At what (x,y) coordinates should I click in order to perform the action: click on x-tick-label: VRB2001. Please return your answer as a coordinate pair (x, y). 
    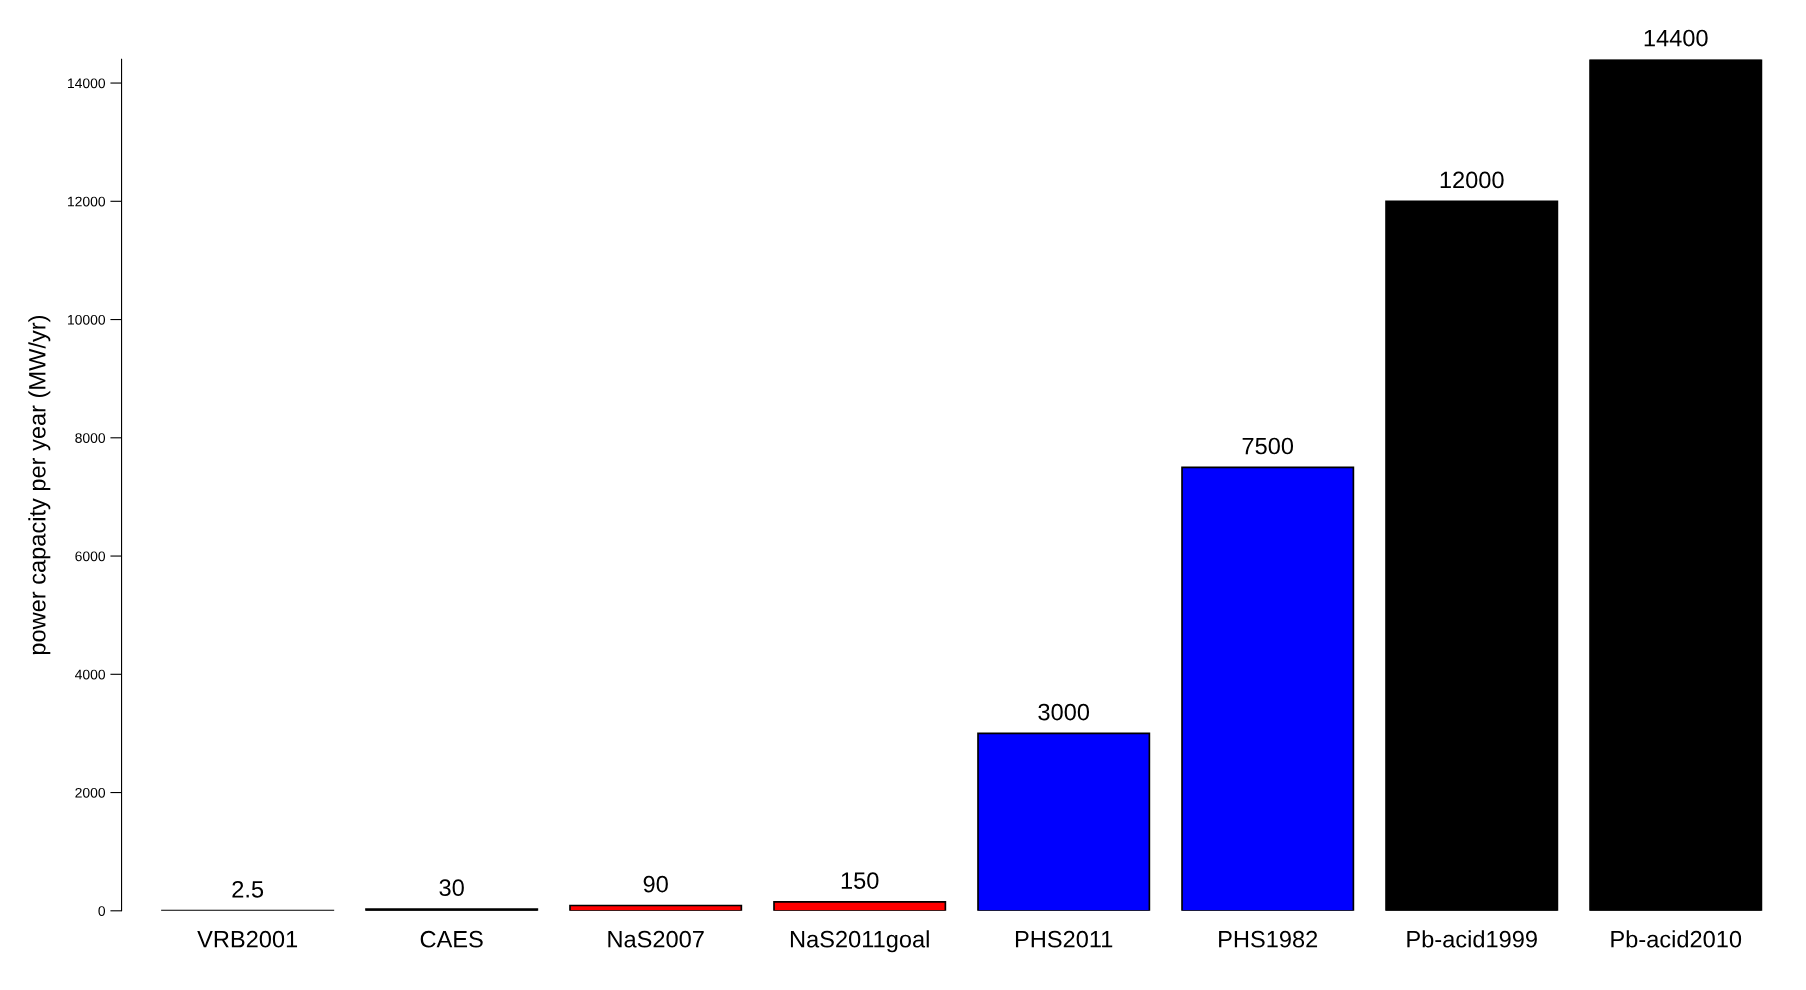
    Looking at the image, I should click on (247, 939).